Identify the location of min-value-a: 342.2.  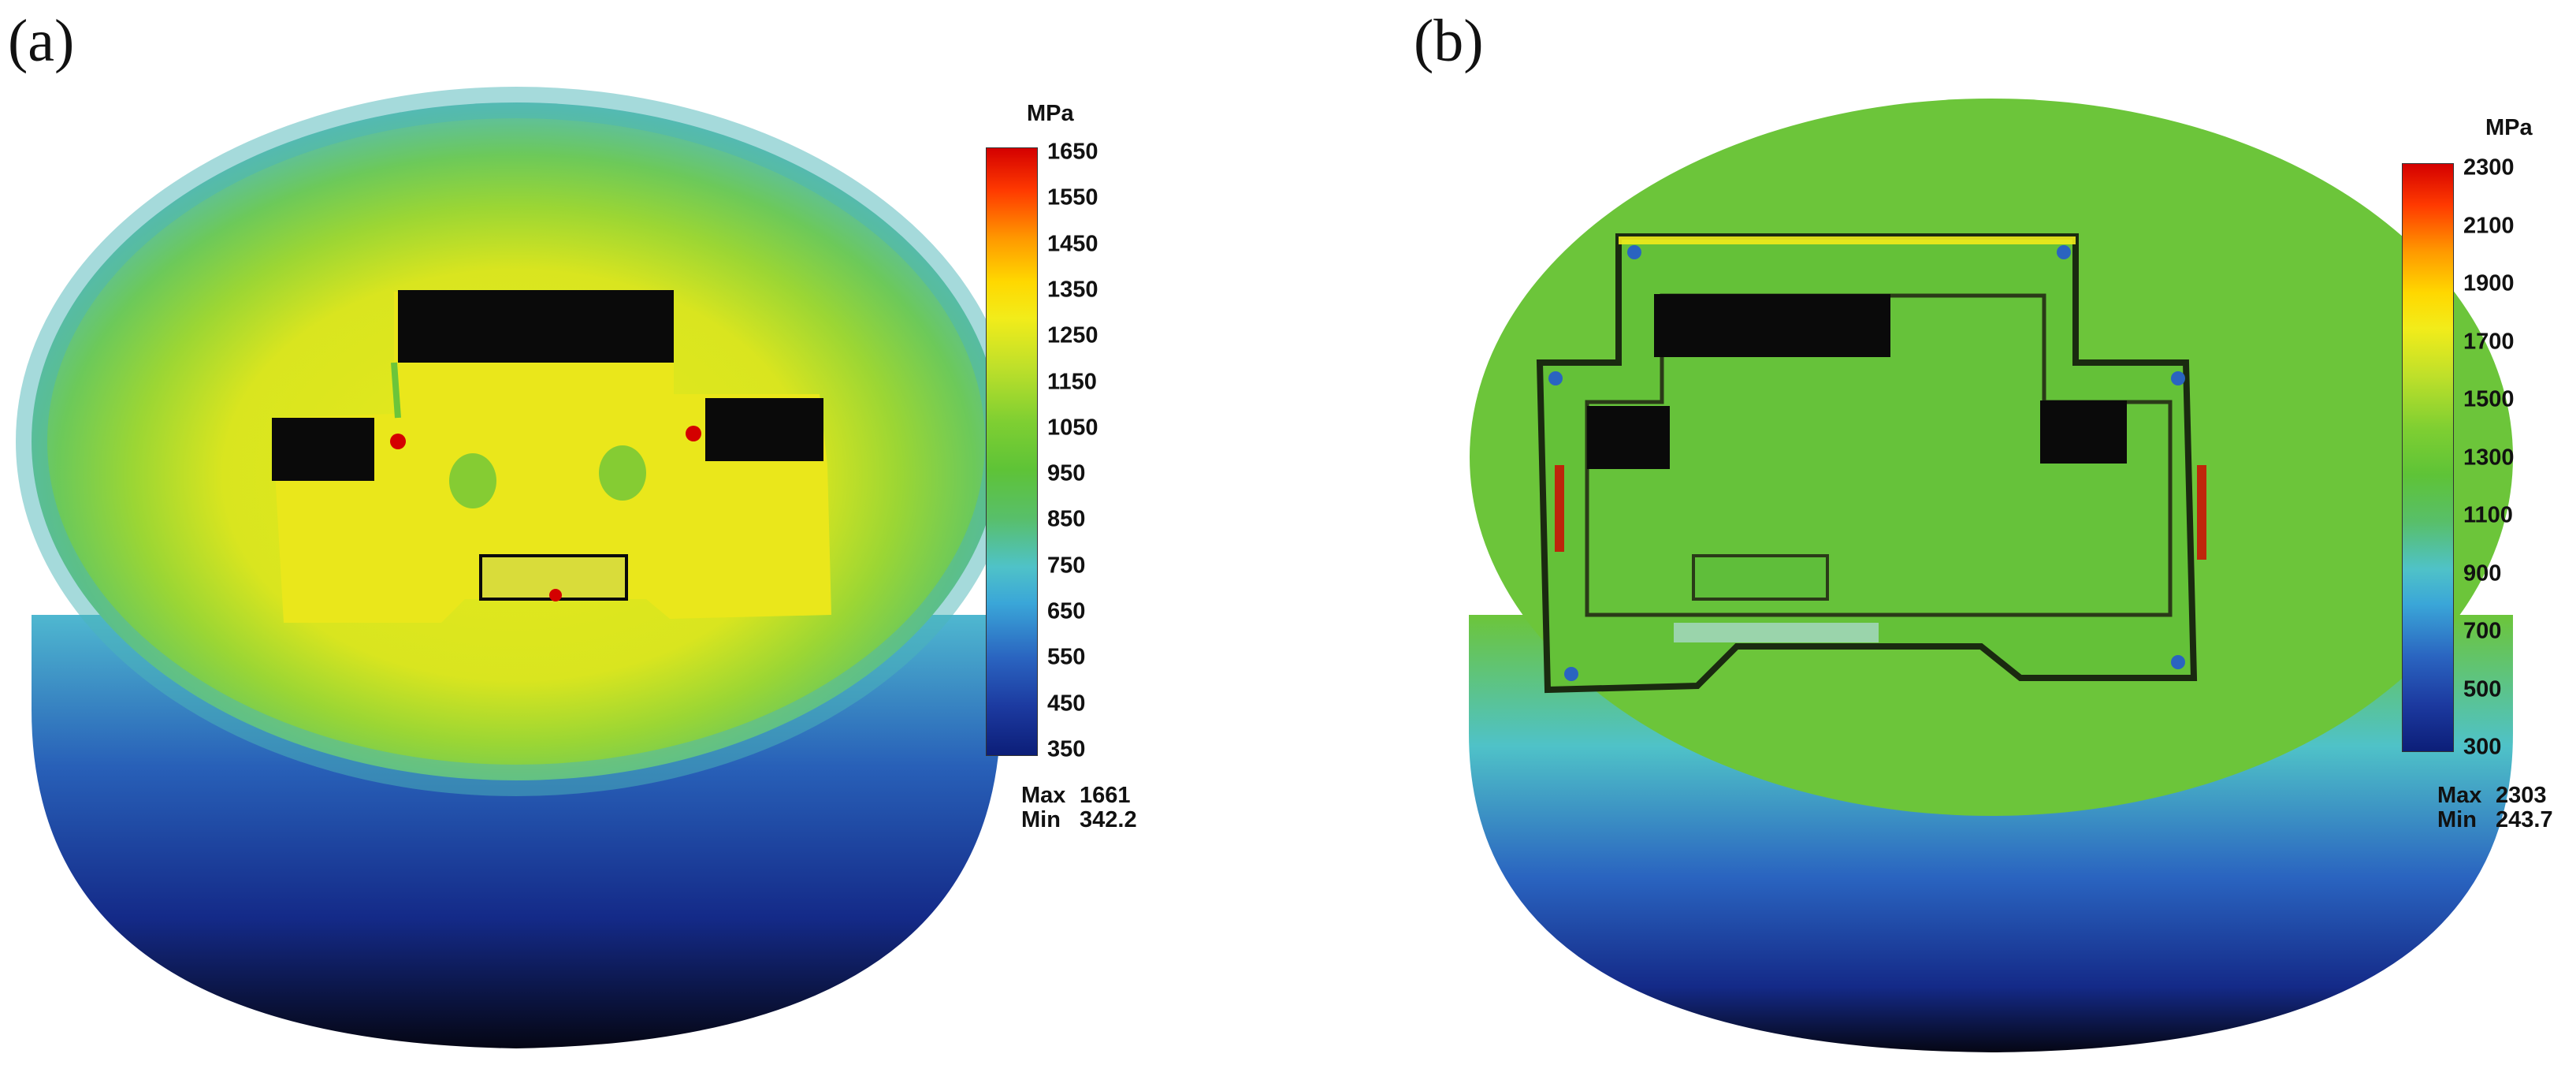
(1108, 819).